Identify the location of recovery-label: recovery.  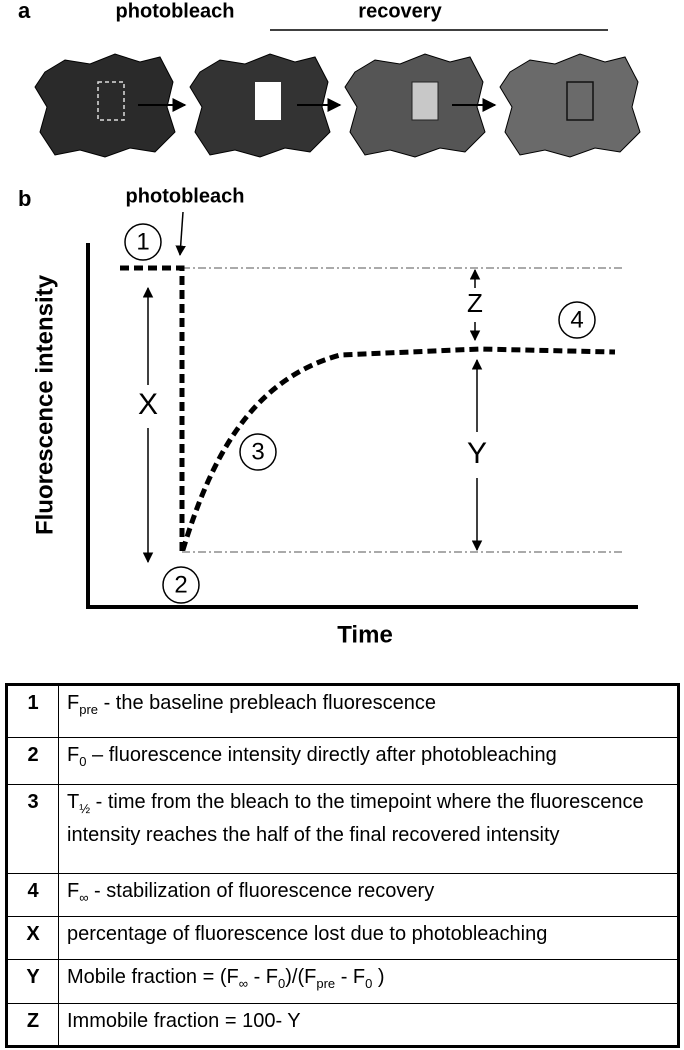
(400, 11).